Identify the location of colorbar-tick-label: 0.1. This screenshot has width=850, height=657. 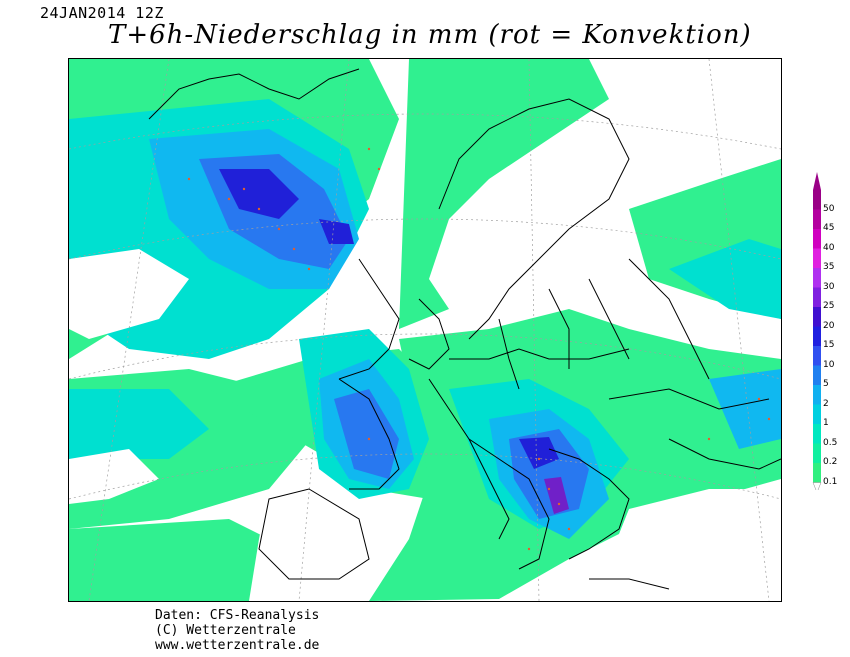
(830, 481).